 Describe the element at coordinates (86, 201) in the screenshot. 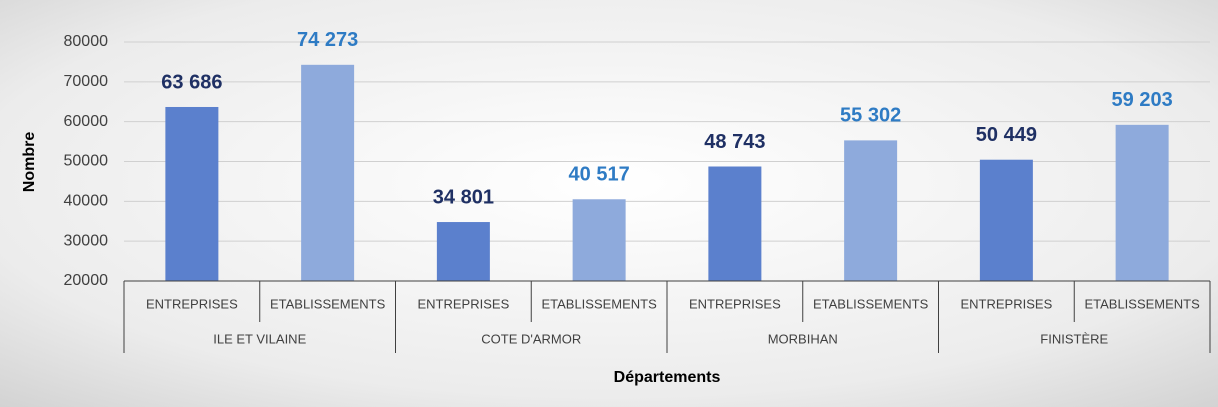

I see `y-tick-label: 40000` at that location.